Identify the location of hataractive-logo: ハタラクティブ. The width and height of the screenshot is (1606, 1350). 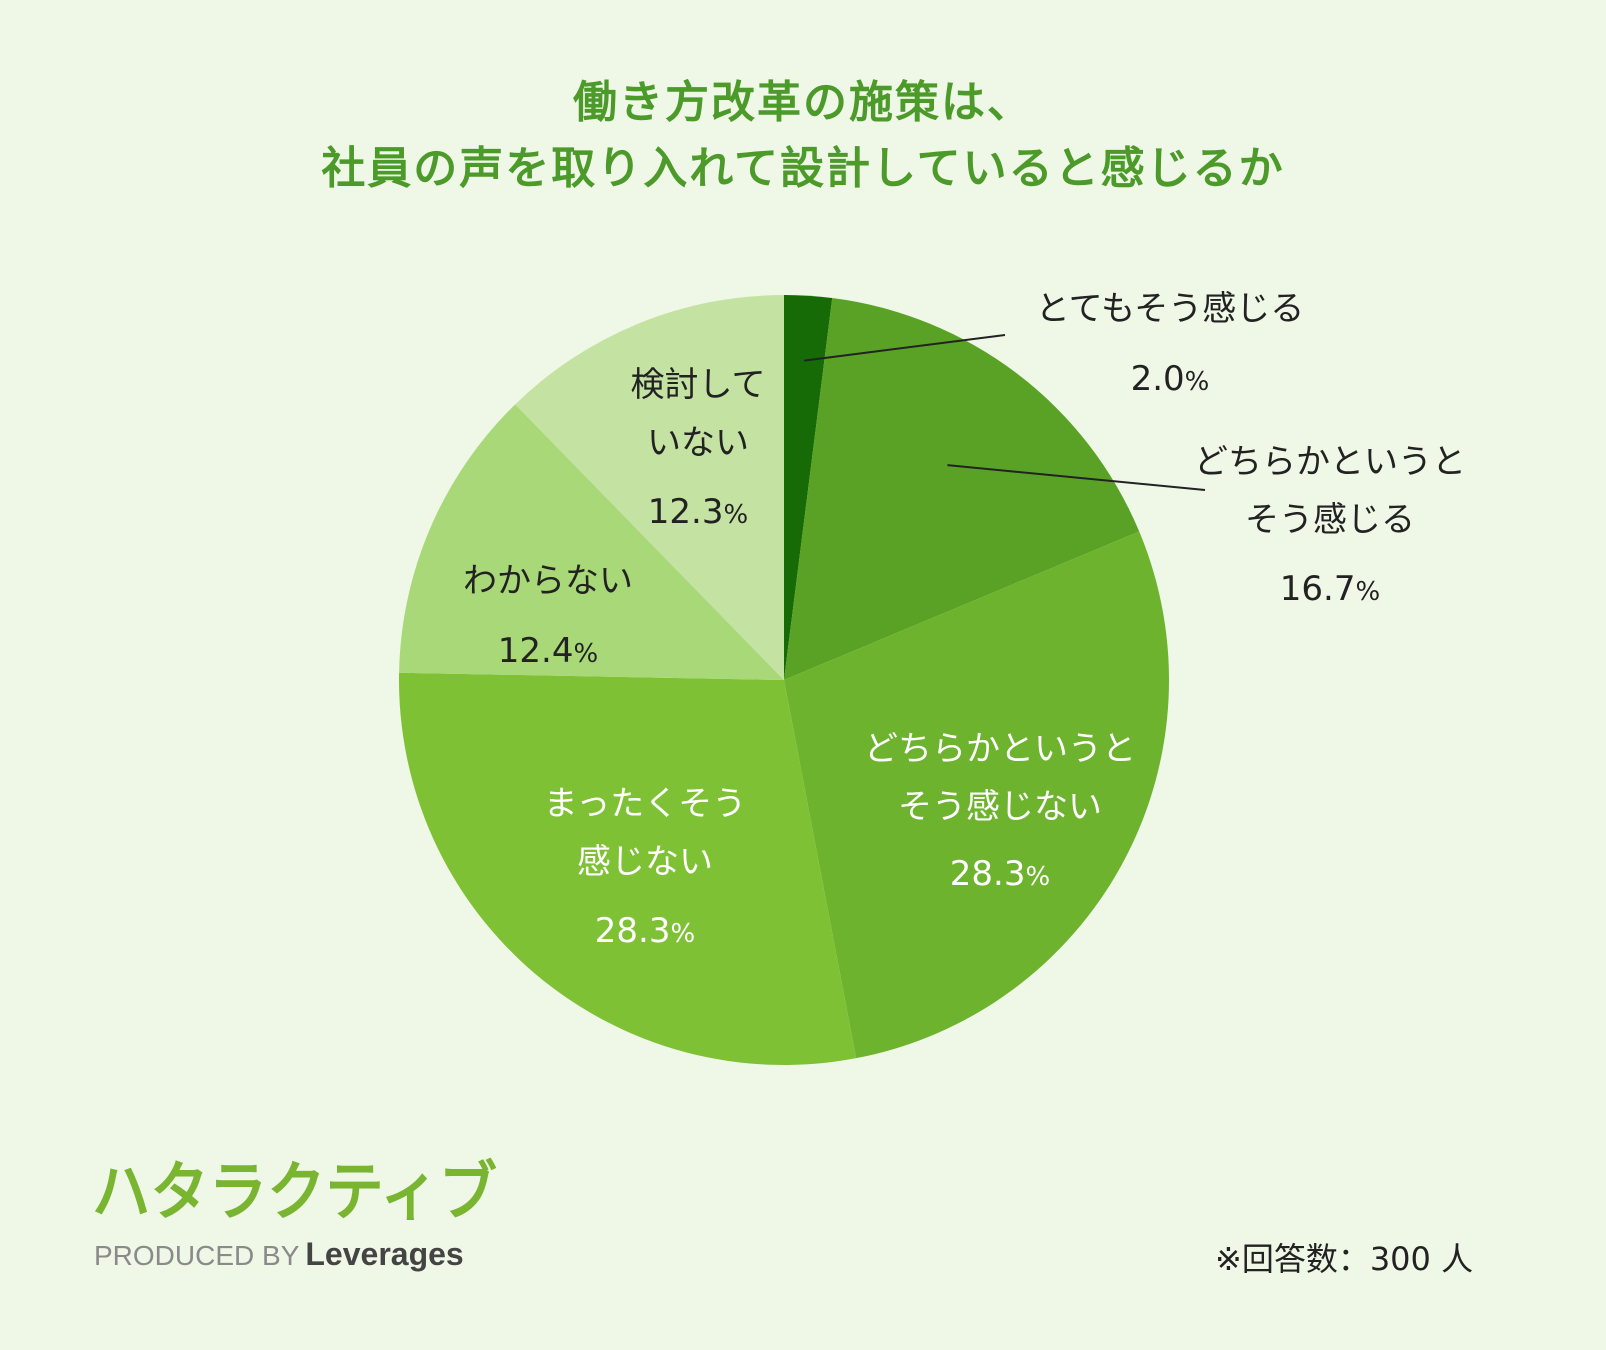
(294, 1192).